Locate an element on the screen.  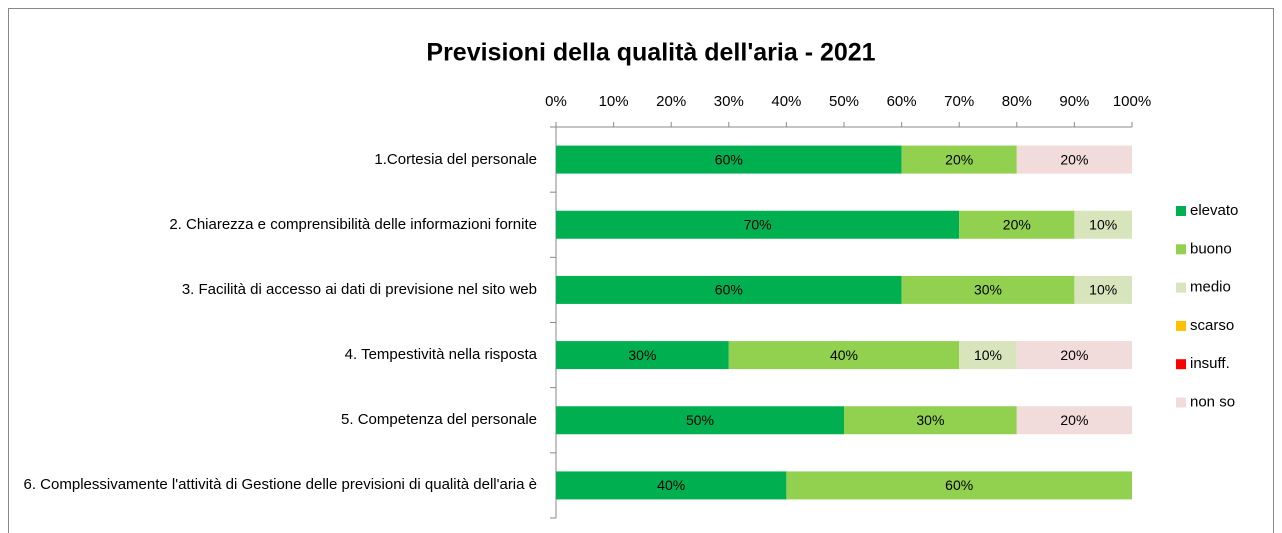
x-tick-label: 90% is located at coordinates (1074, 101).